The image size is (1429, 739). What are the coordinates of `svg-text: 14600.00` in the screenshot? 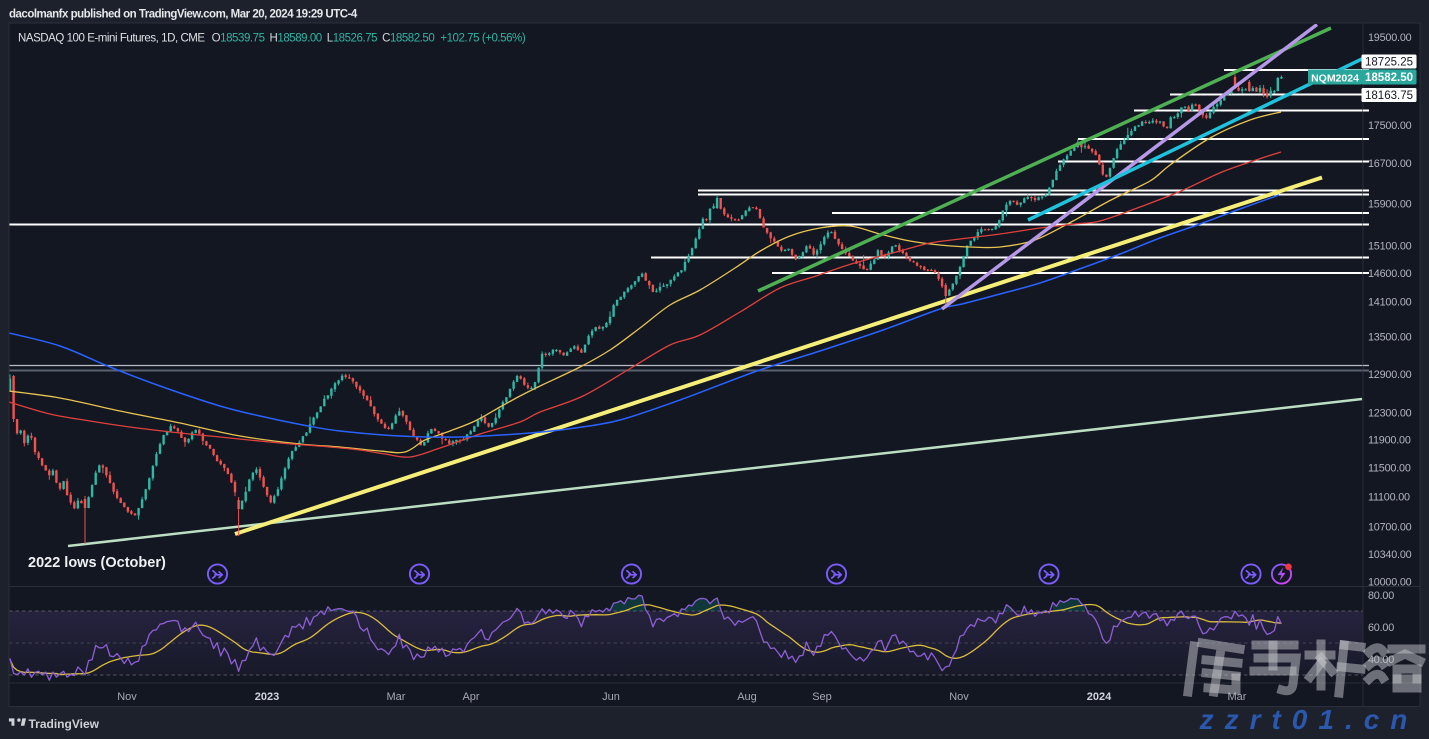 It's located at (1390, 274).